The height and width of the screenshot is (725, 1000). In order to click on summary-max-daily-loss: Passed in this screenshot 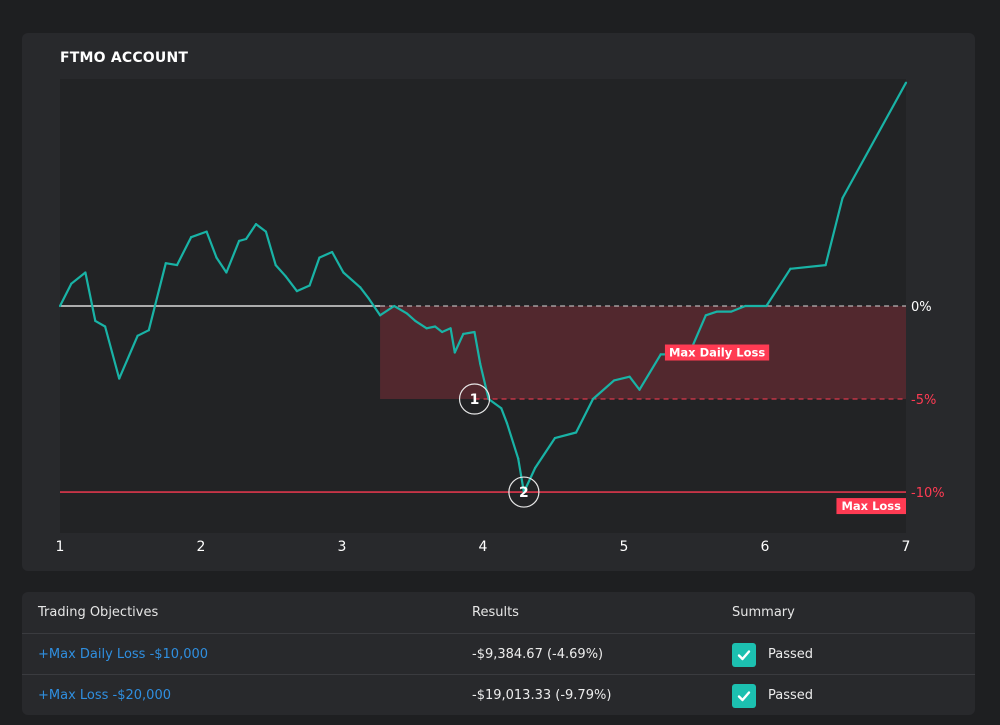, I will do `click(772, 654)`.